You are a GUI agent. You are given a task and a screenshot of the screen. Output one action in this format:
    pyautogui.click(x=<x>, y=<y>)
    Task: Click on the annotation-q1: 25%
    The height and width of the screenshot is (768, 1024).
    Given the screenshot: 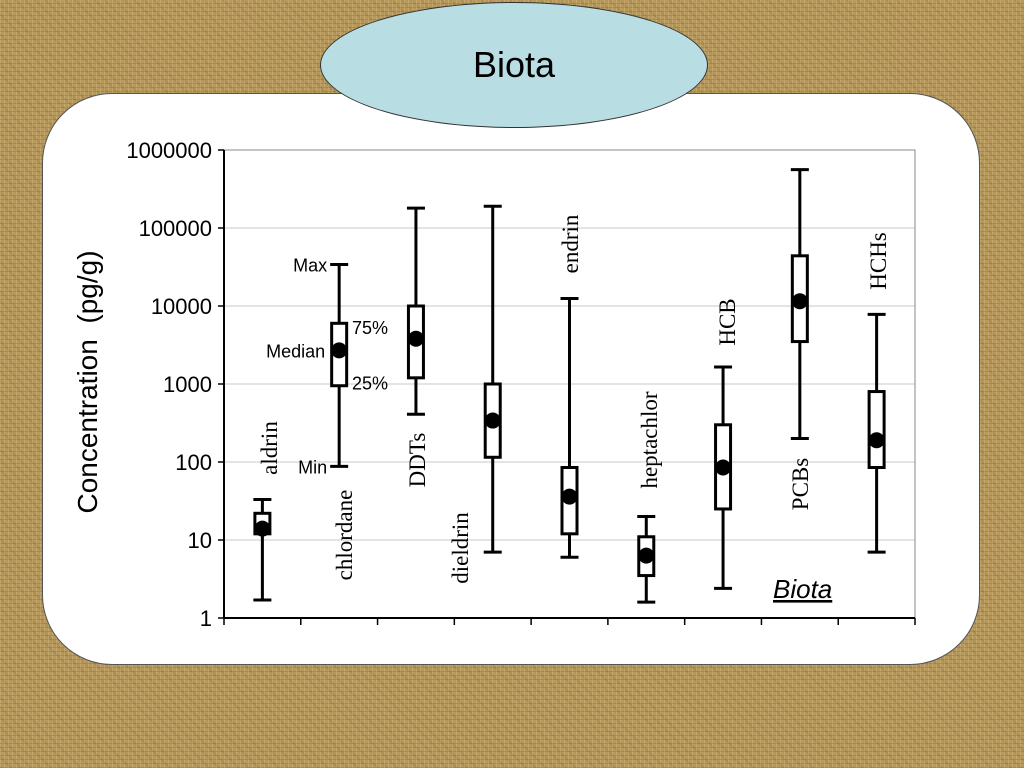 What is the action you would take?
    pyautogui.click(x=370, y=383)
    